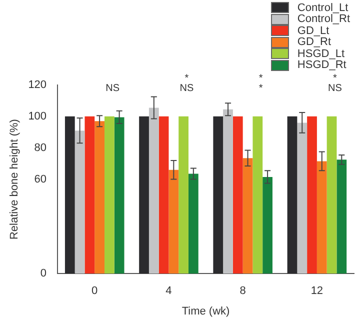 The width and height of the screenshot is (364, 324). I want to click on legend-label: Control_Rt, so click(323, 19).